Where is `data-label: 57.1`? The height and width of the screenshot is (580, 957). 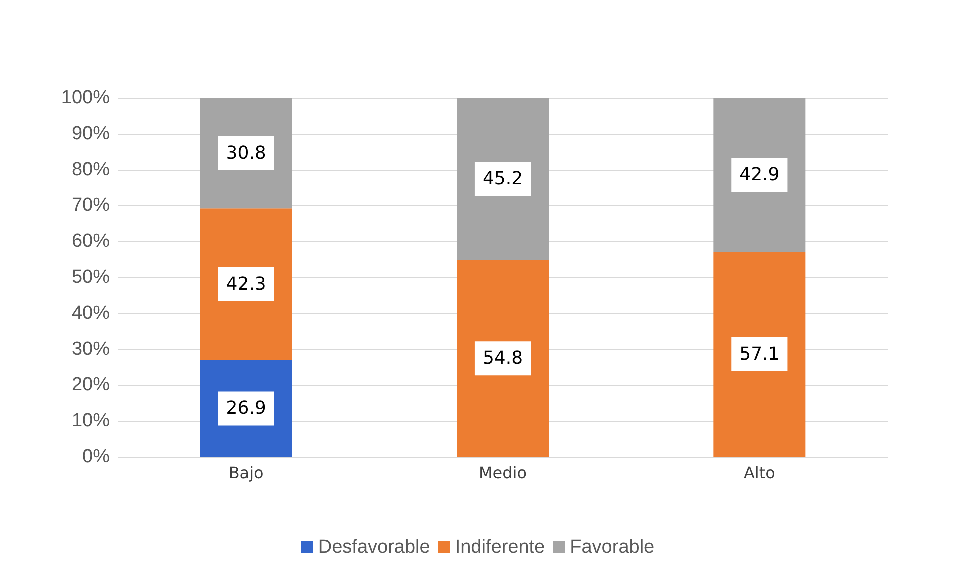
data-label: 57.1 is located at coordinates (760, 355).